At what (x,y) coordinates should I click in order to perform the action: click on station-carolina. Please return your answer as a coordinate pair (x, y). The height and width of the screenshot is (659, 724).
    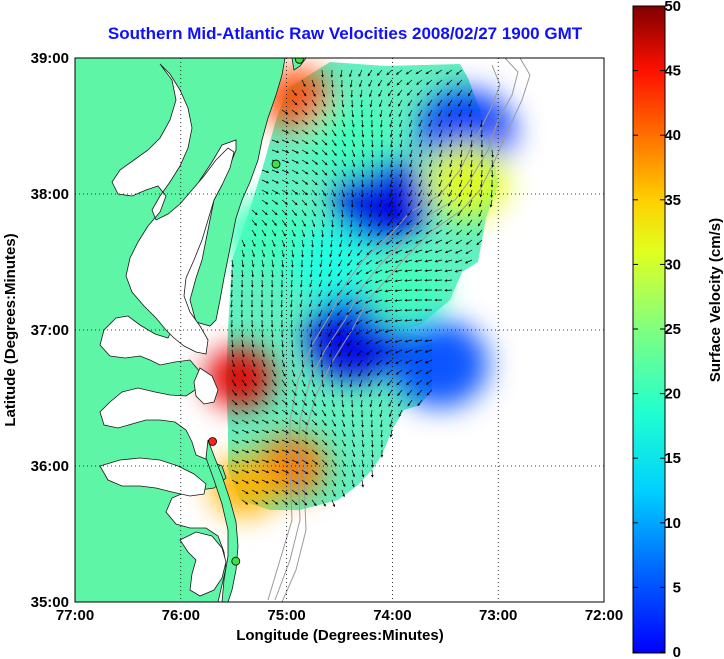
    Looking at the image, I should click on (236, 561).